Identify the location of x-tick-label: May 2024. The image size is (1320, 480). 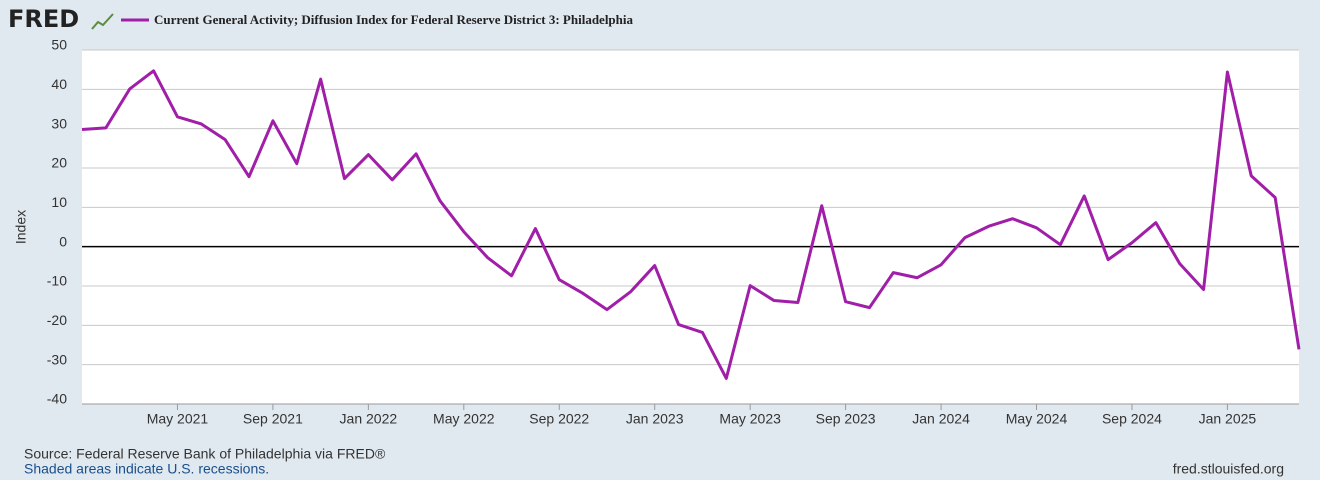
(1037, 419).